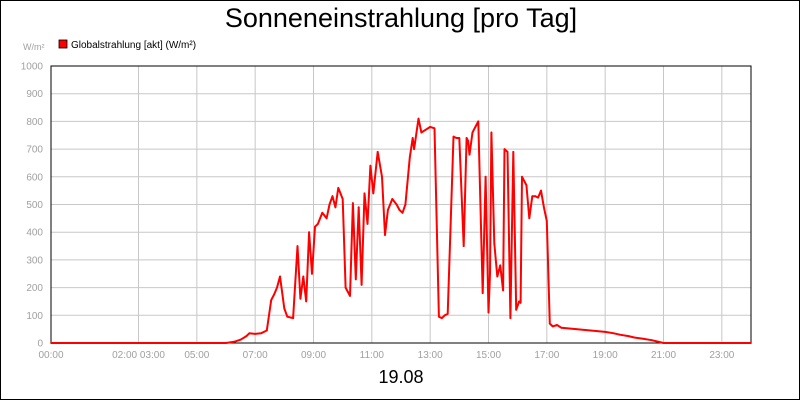 Image resolution: width=800 pixels, height=401 pixels. What do you see at coordinates (32, 206) in the screenshot?
I see `y-axis-ticks: 0 100 200 300 400 500 600 700 800 900 1000` at bounding box center [32, 206].